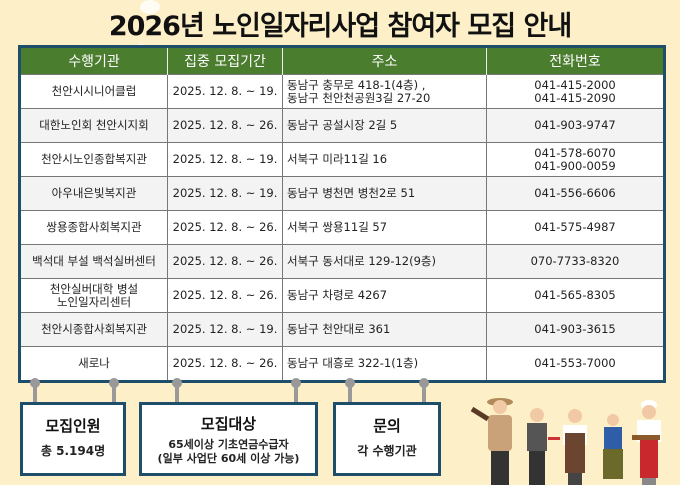  What do you see at coordinates (387, 451) in the screenshot?
I see `box-value: 각 수행기관` at bounding box center [387, 451].